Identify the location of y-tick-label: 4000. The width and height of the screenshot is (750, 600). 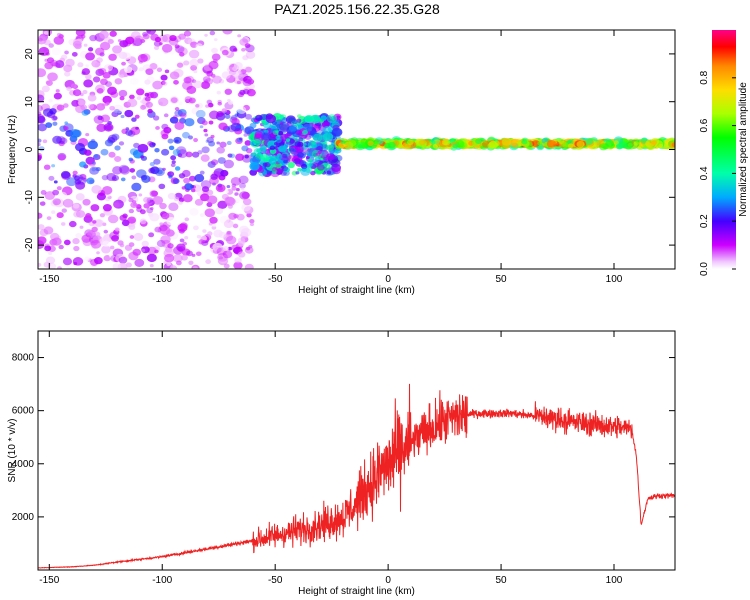
(23, 464).